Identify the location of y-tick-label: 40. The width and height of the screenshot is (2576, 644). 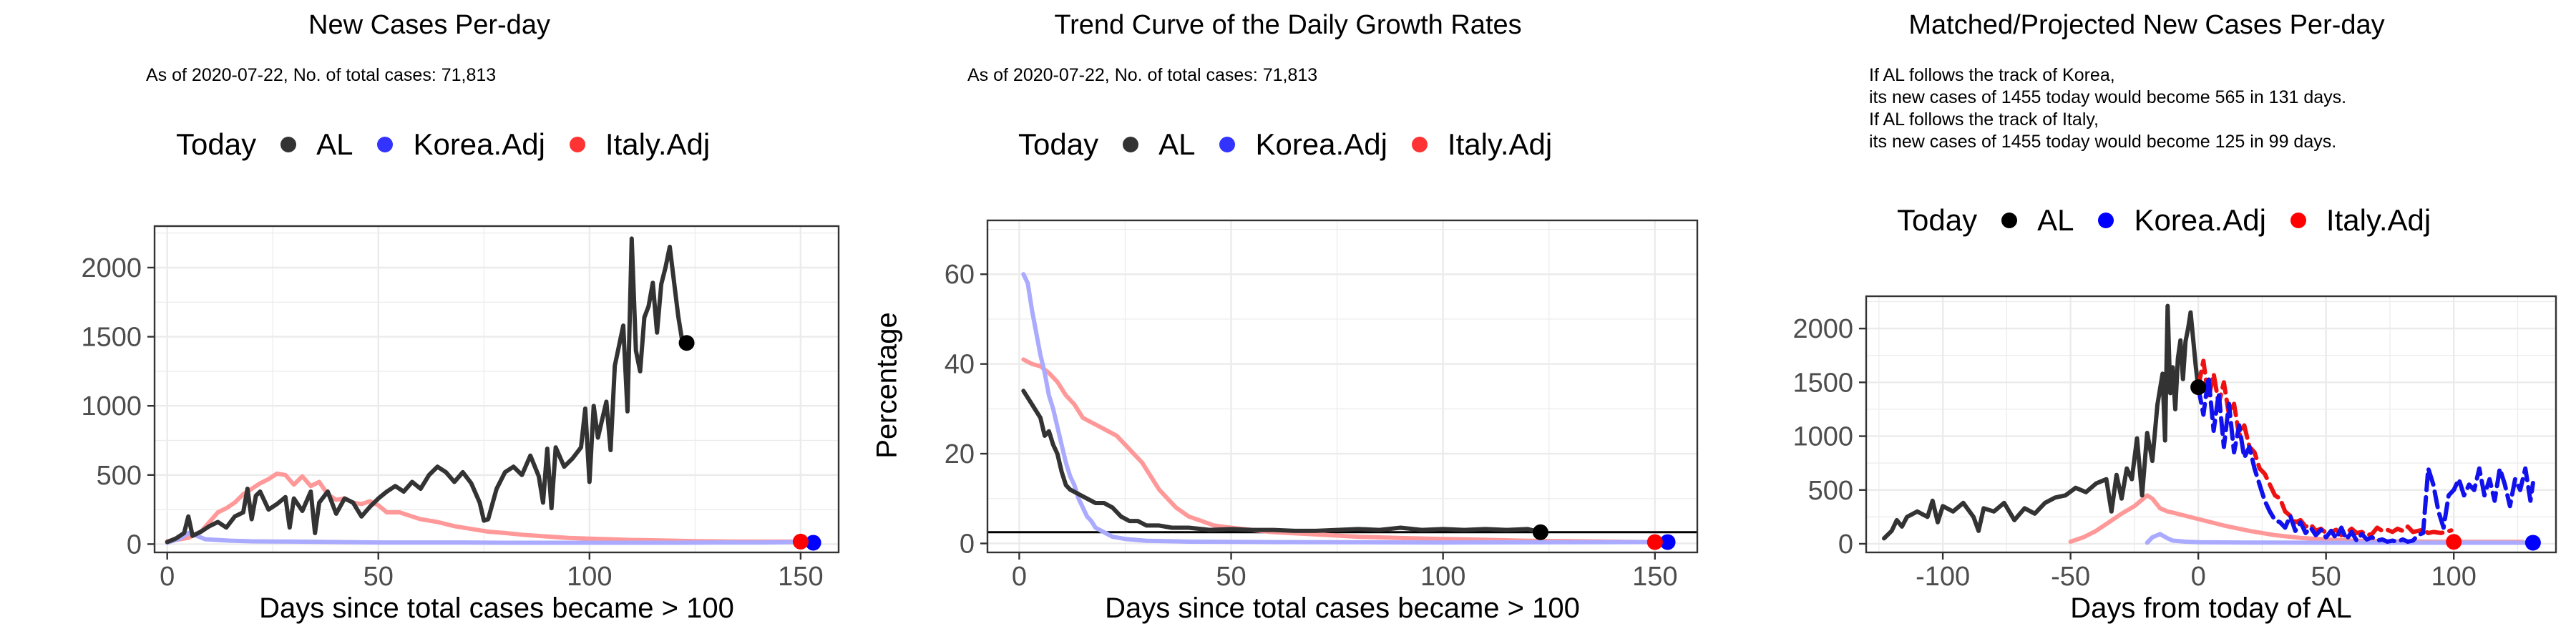
(960, 365).